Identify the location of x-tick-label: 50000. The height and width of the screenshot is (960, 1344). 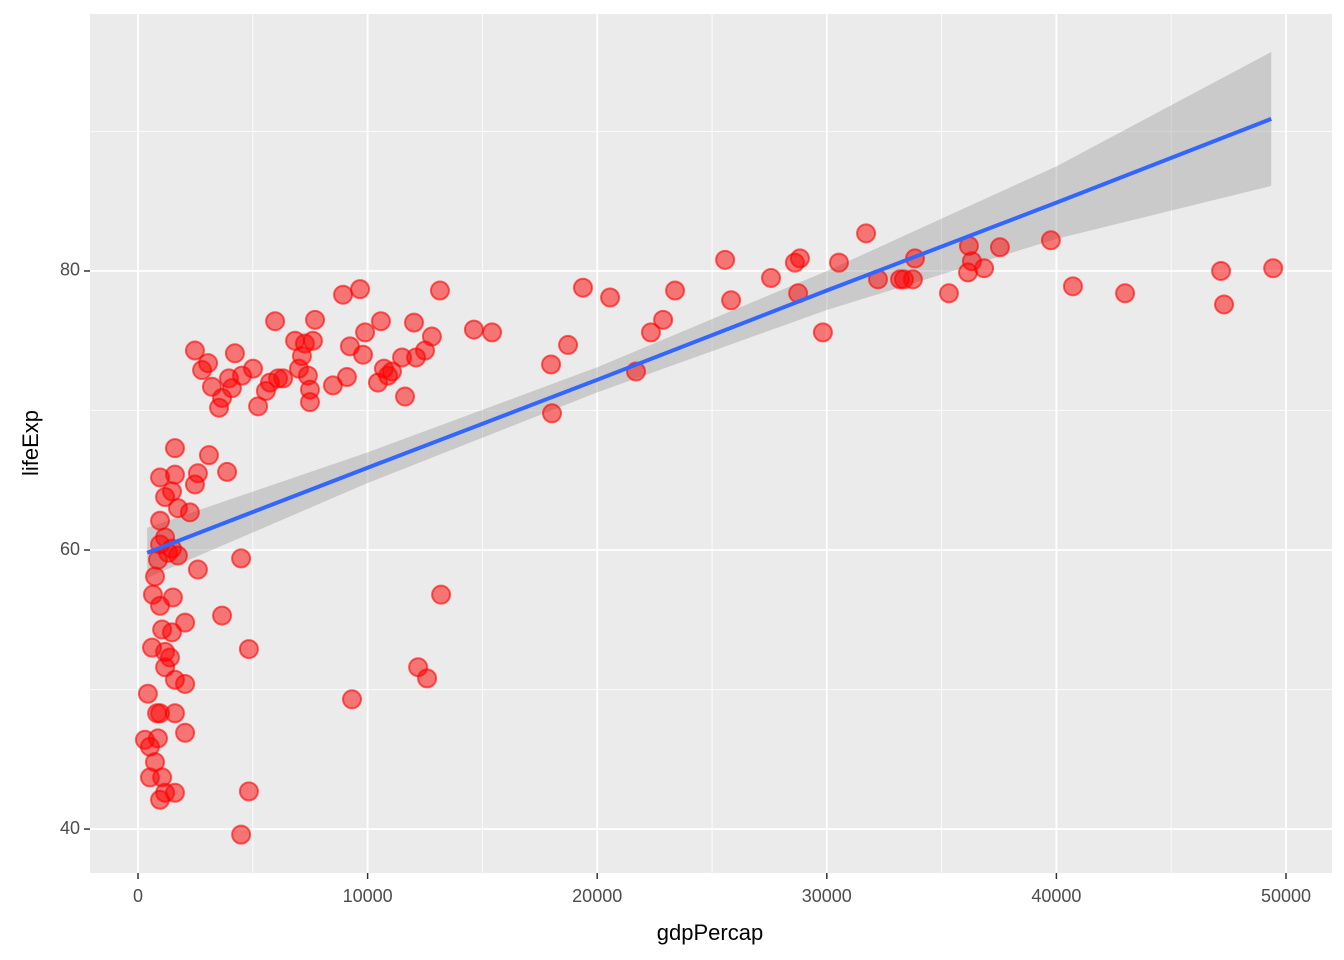
(1286, 896).